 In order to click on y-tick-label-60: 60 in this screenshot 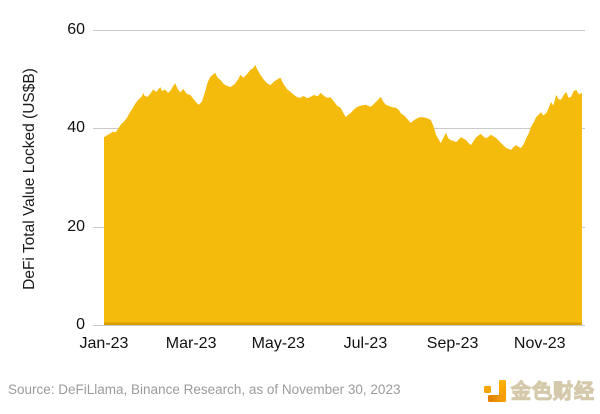, I will do `click(76, 29)`.